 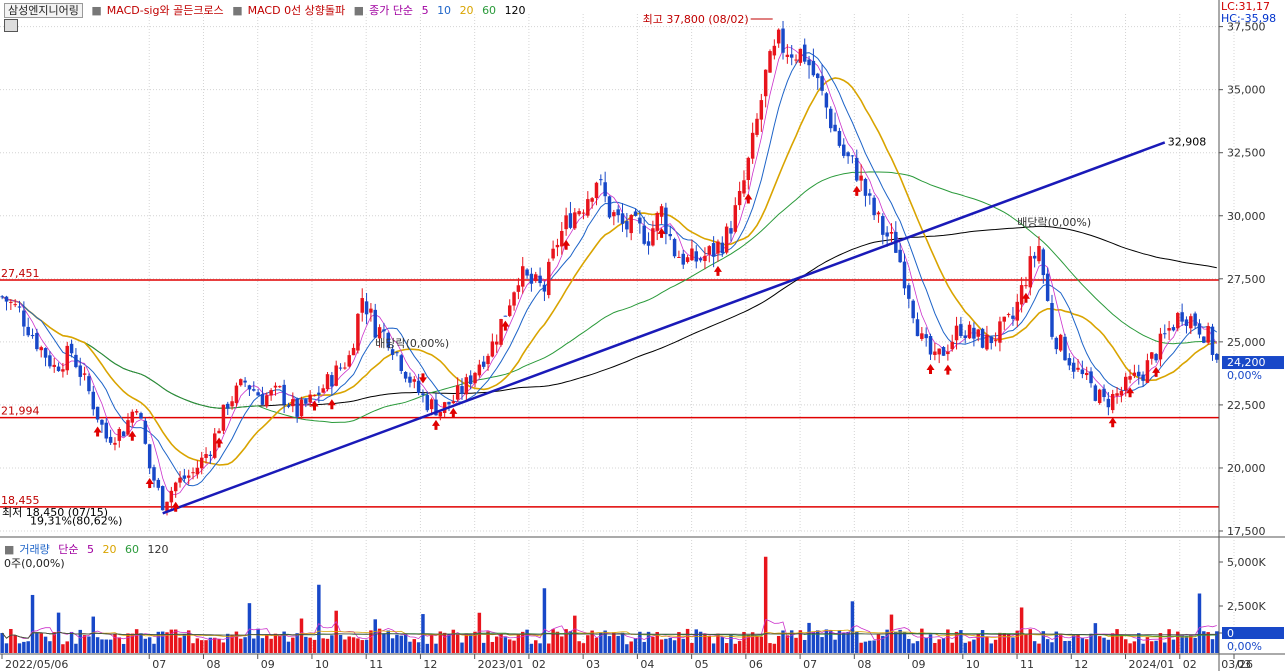 What do you see at coordinates (43, 10) in the screenshot?
I see `stock-name: 삼성엔지니어링` at bounding box center [43, 10].